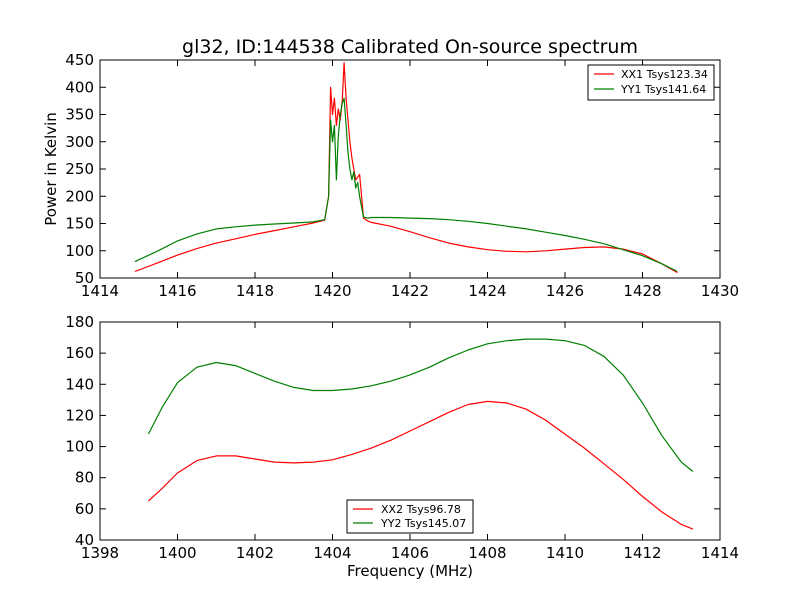 This screenshot has width=800, height=600. I want to click on bottom-x-tick-label-1406: 1406, so click(410, 553).